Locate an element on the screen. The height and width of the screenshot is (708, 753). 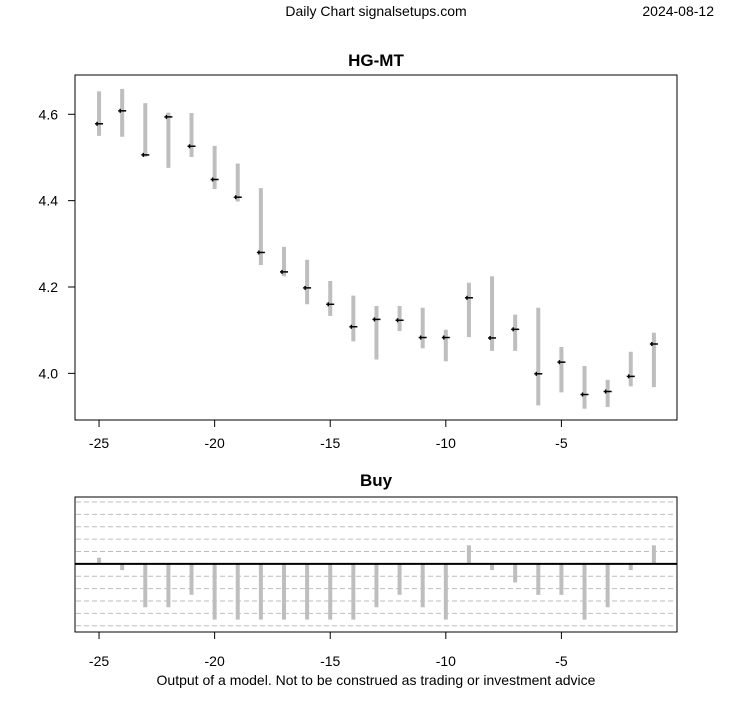
y-tick-label: 4.0 is located at coordinates (49, 373).